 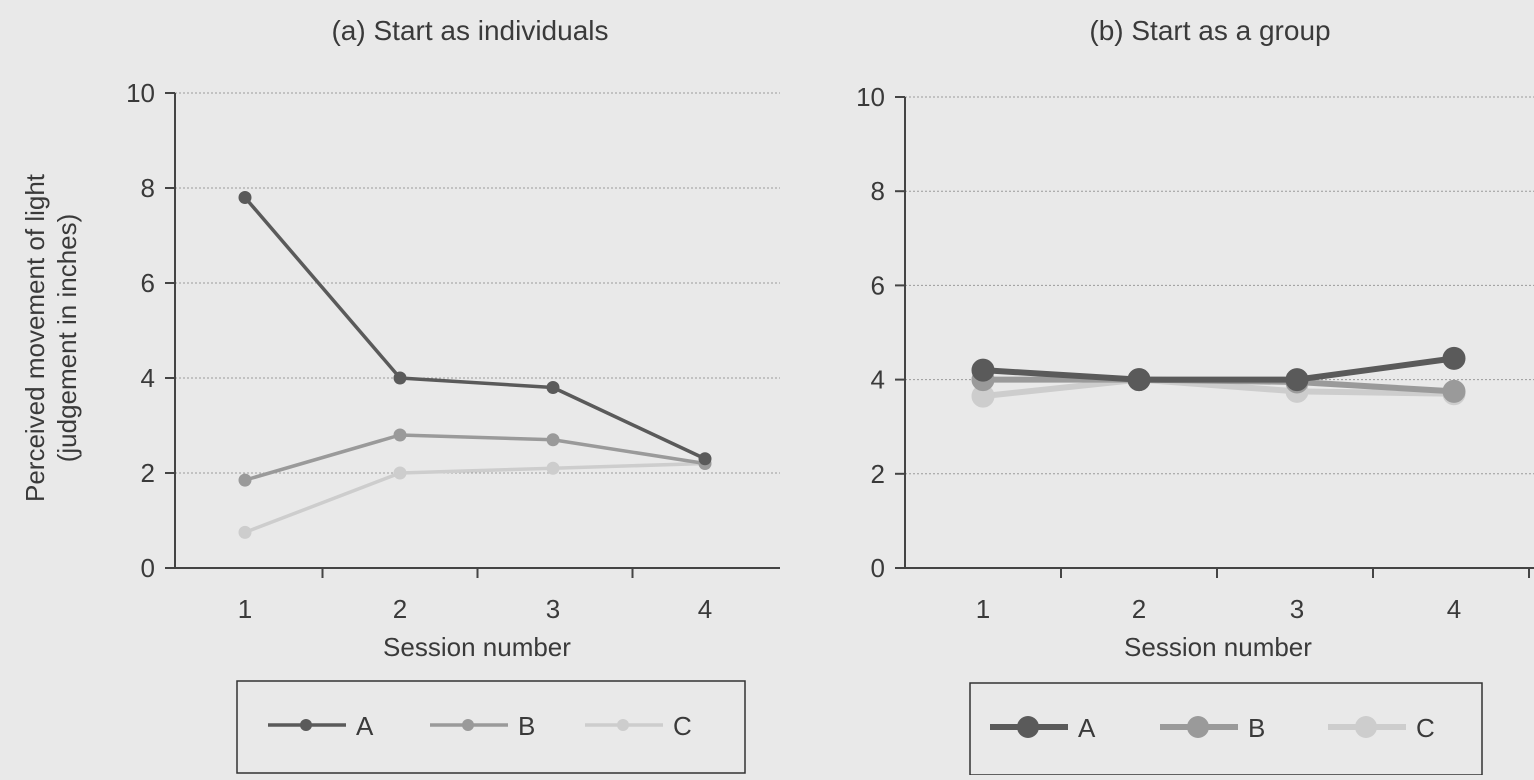 I want to click on panel-title: (a) Start as individuals, so click(x=469, y=30).